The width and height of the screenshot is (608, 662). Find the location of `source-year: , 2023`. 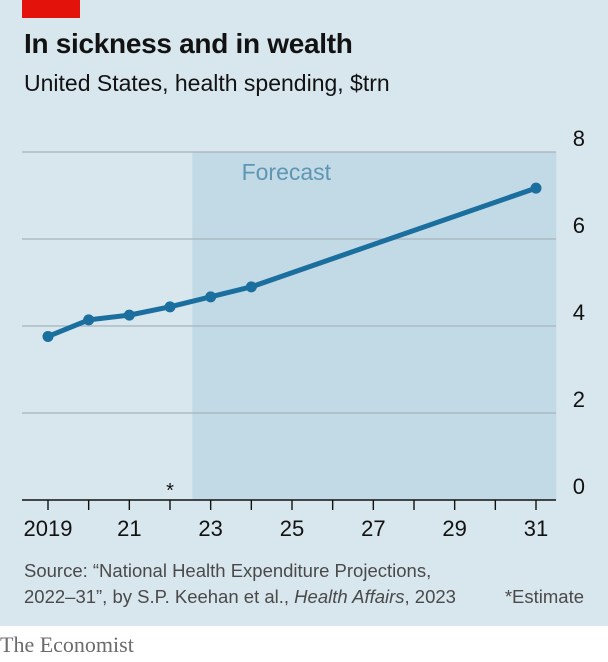

source-year: , 2023 is located at coordinates (430, 596).